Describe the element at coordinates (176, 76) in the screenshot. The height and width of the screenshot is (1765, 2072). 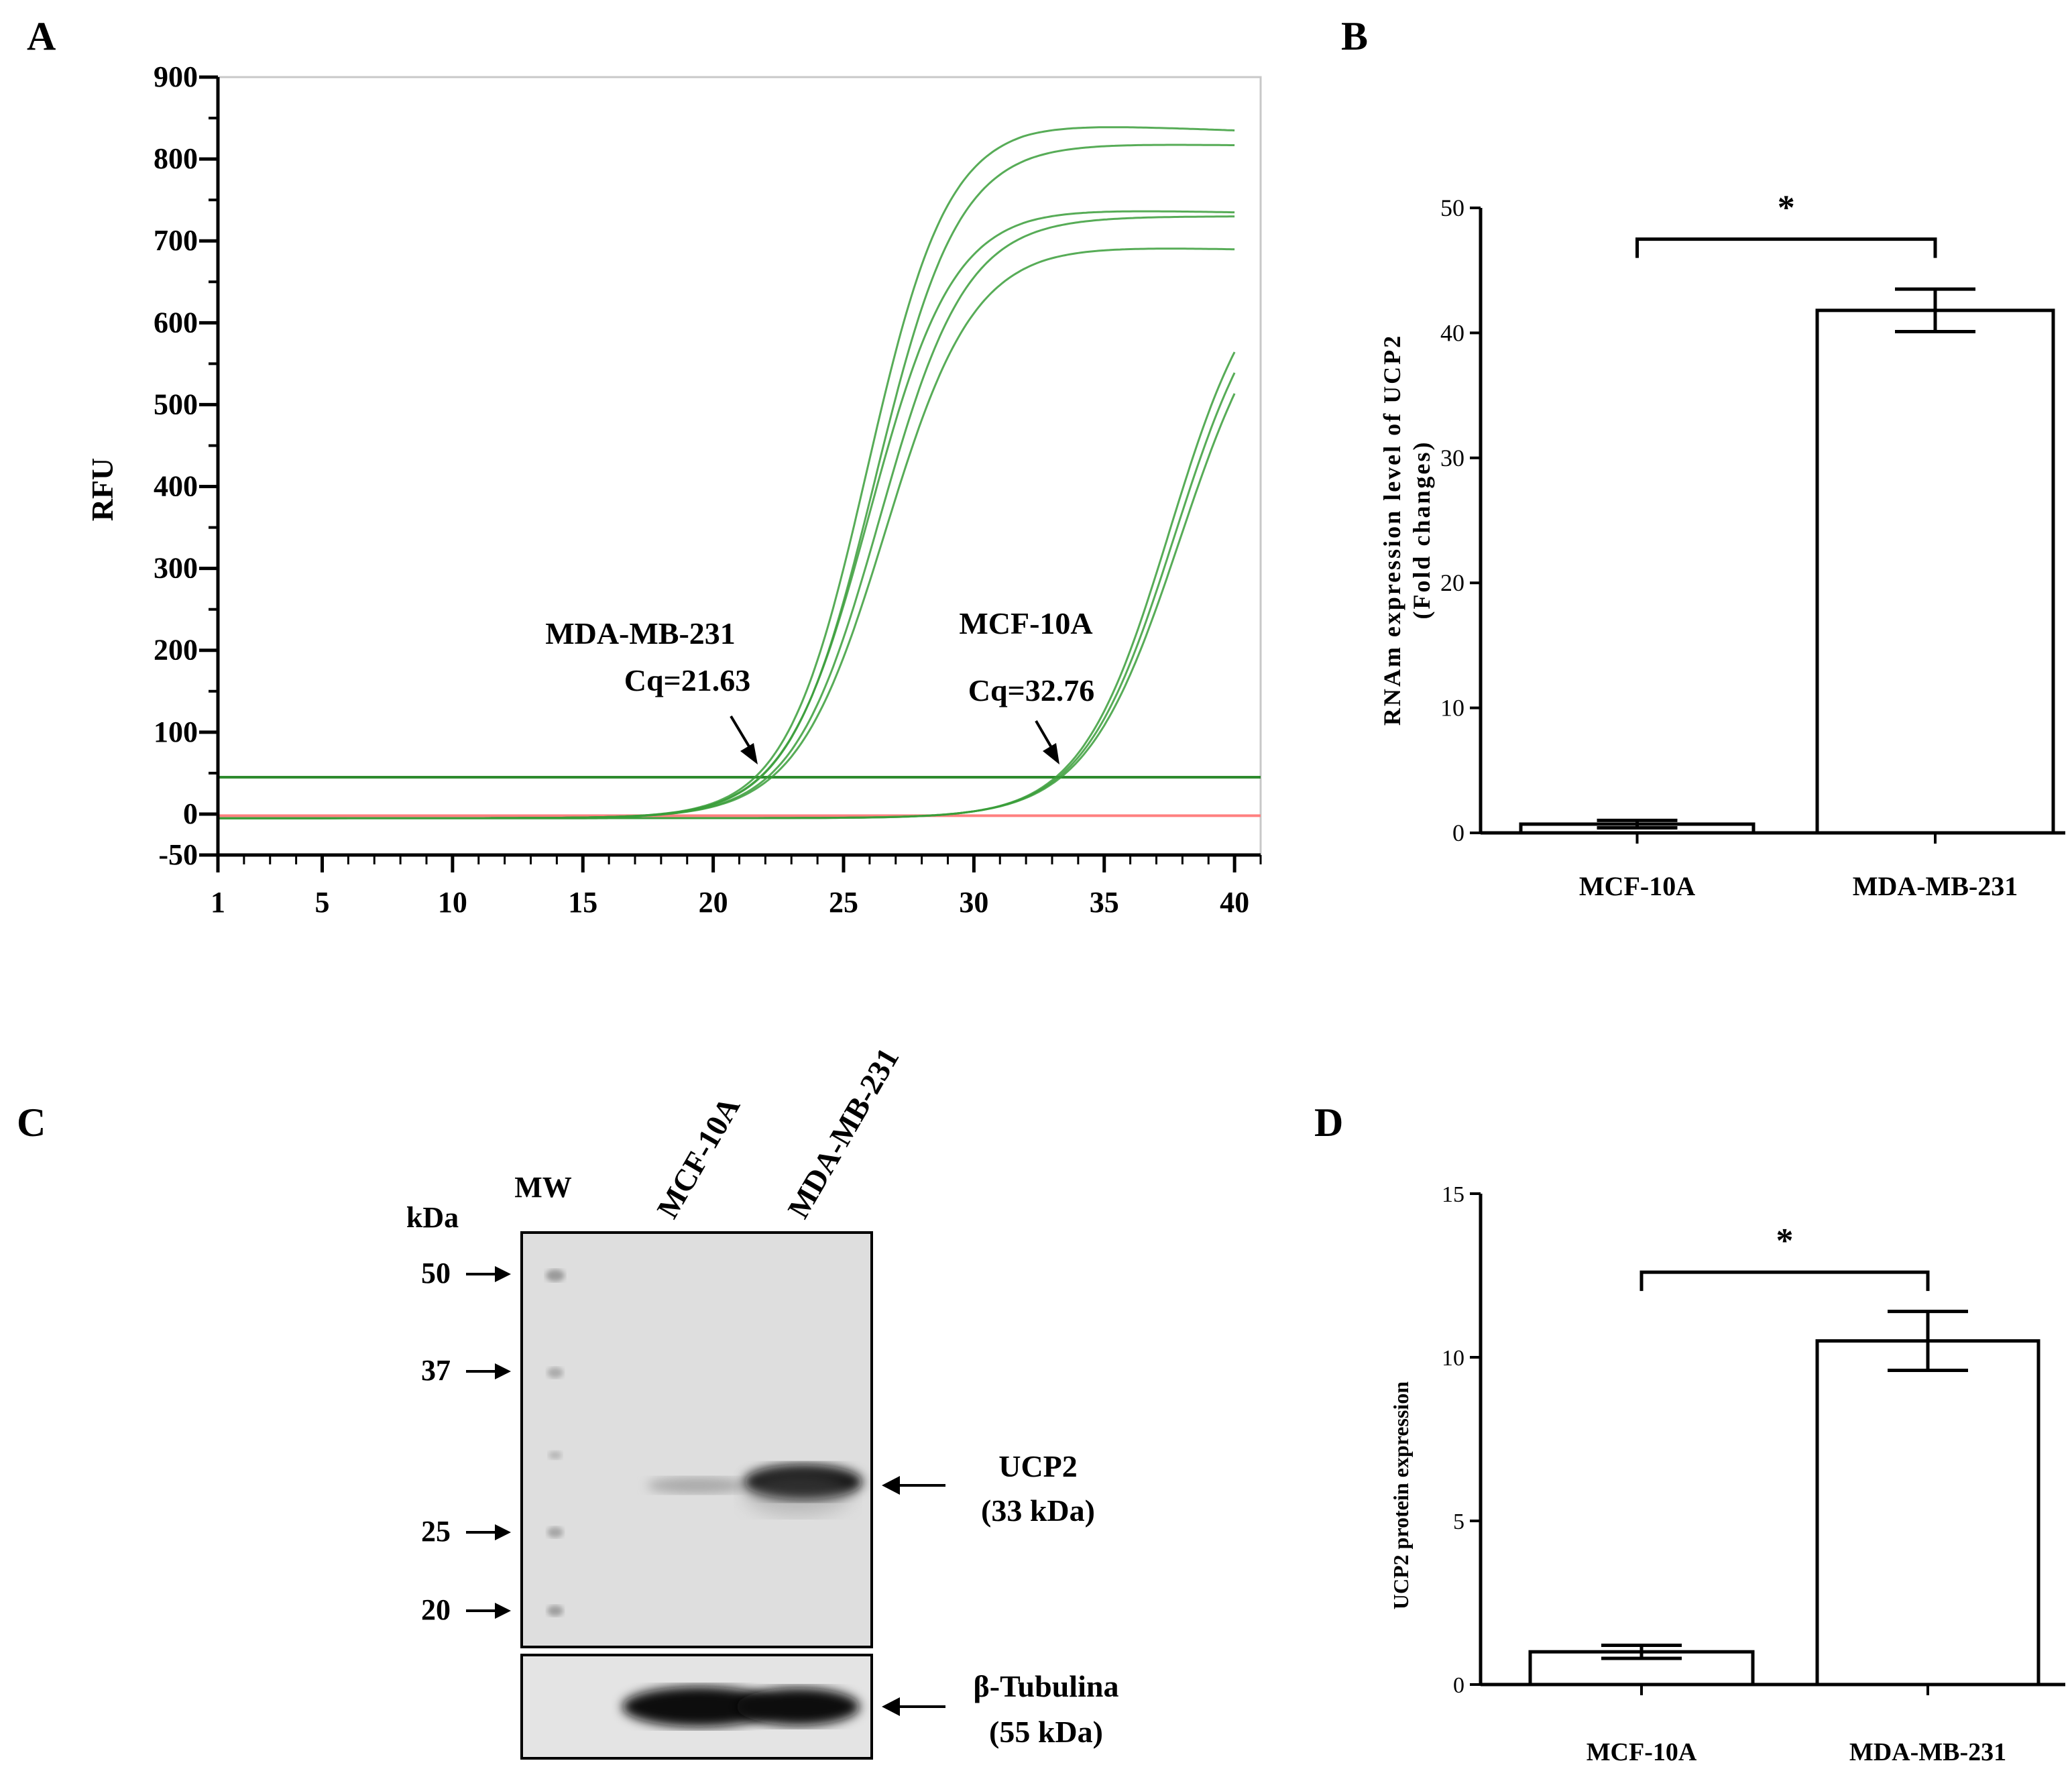
I see `y-tick-label-a: 900` at that location.